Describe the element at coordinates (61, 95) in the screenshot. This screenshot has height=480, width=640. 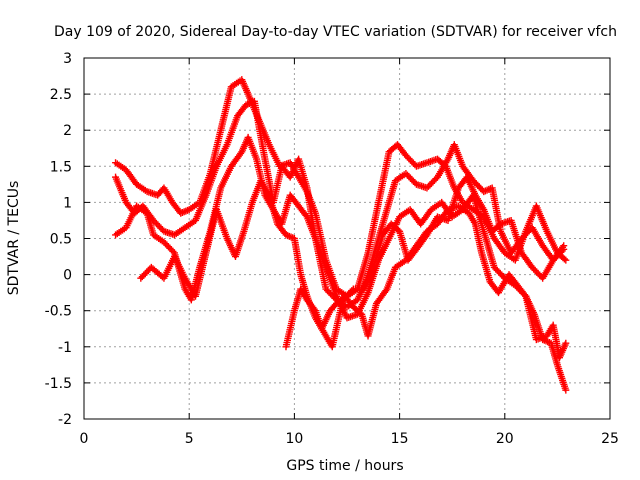
I see `y-tick-label: 2.5` at that location.